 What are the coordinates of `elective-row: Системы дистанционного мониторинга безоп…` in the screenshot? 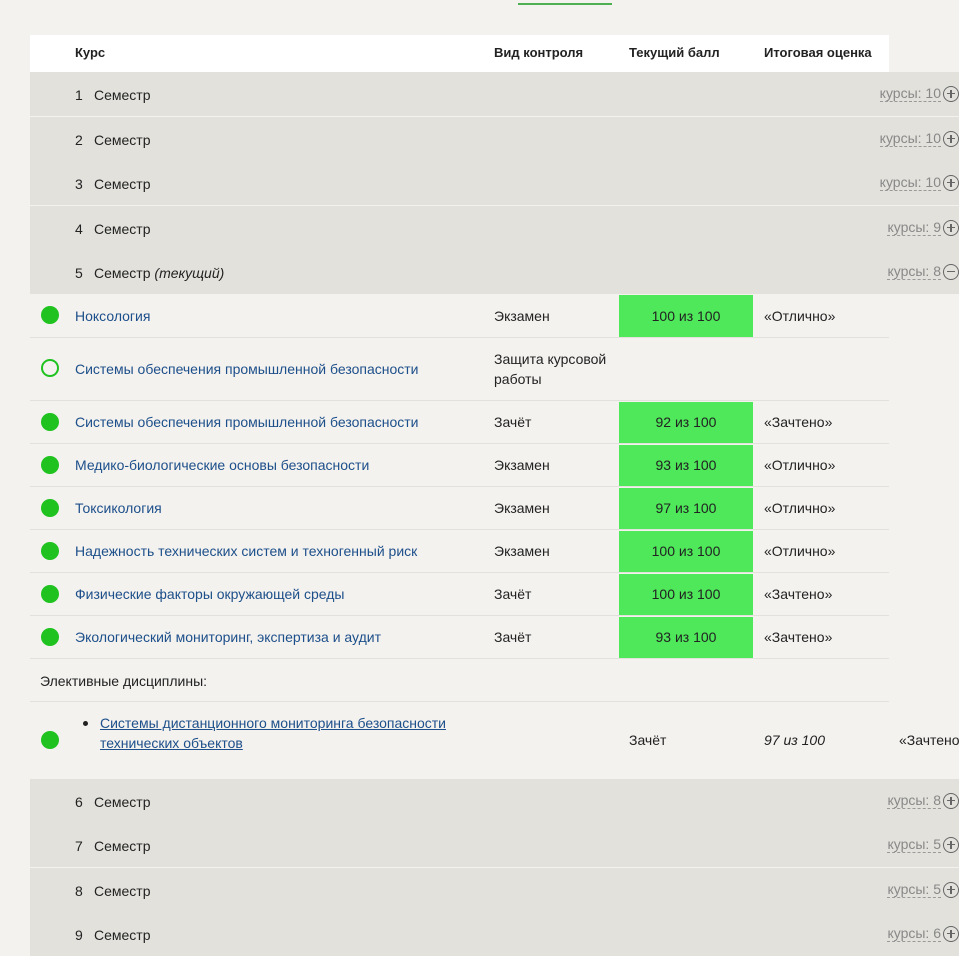 It's located at (494, 740).